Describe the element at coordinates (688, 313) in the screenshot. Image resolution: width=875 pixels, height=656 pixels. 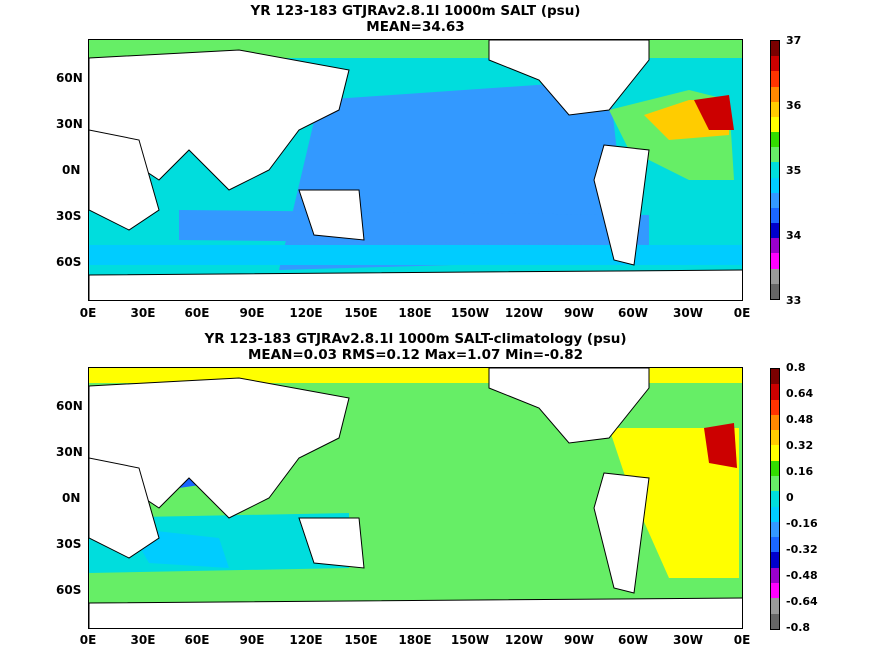
I see `salt-lon-label: 30W` at that location.